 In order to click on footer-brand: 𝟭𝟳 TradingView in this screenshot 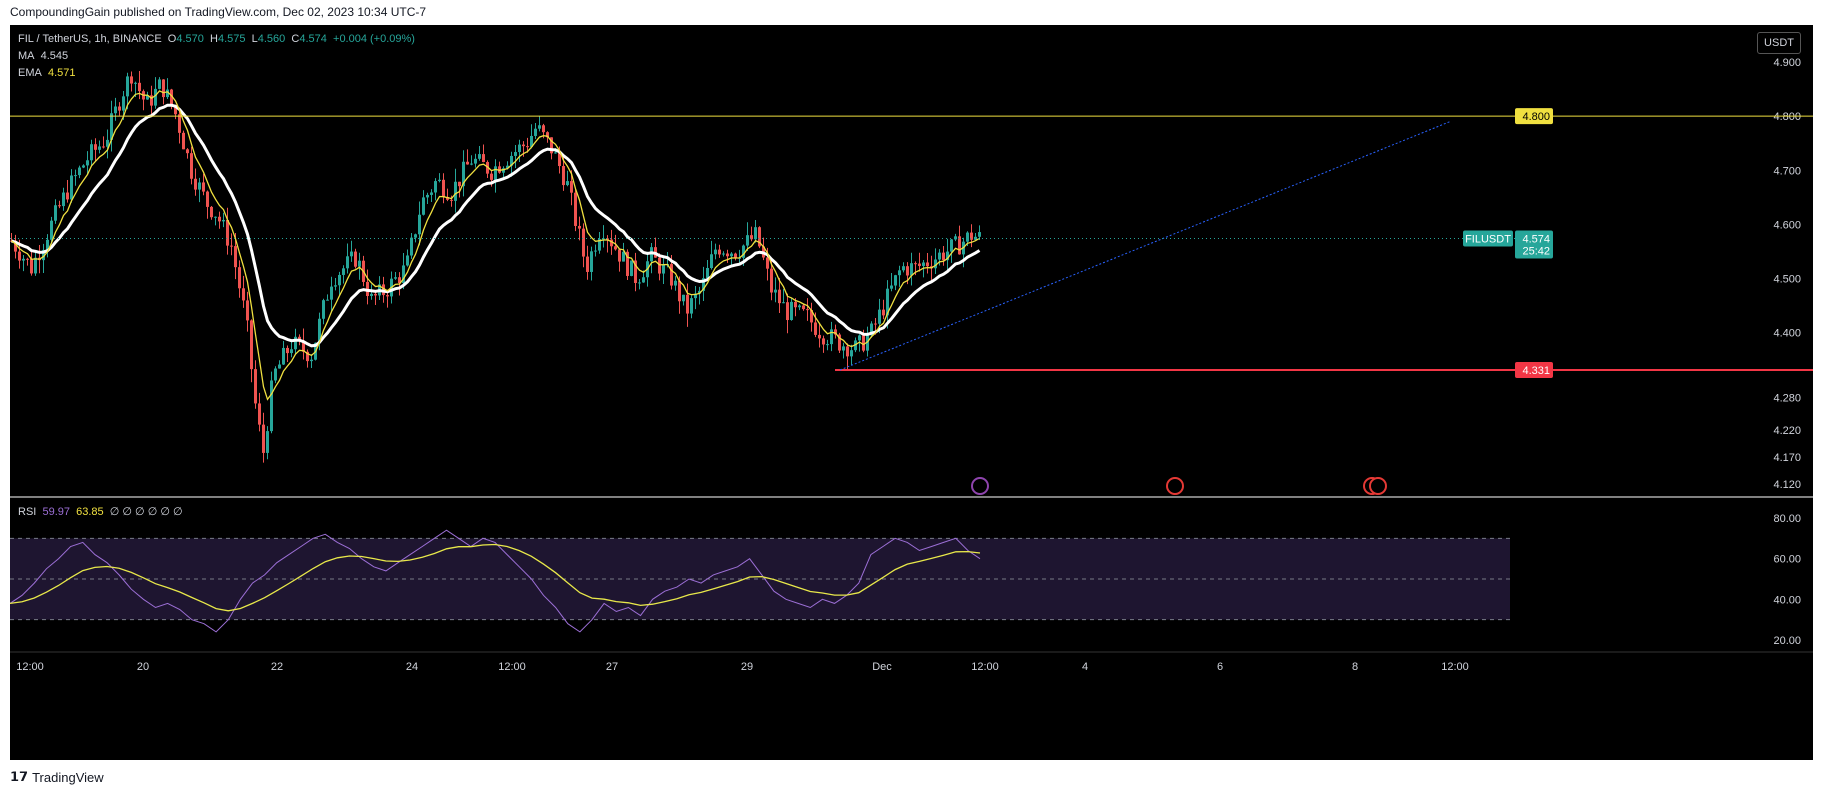, I will do `click(57, 777)`.